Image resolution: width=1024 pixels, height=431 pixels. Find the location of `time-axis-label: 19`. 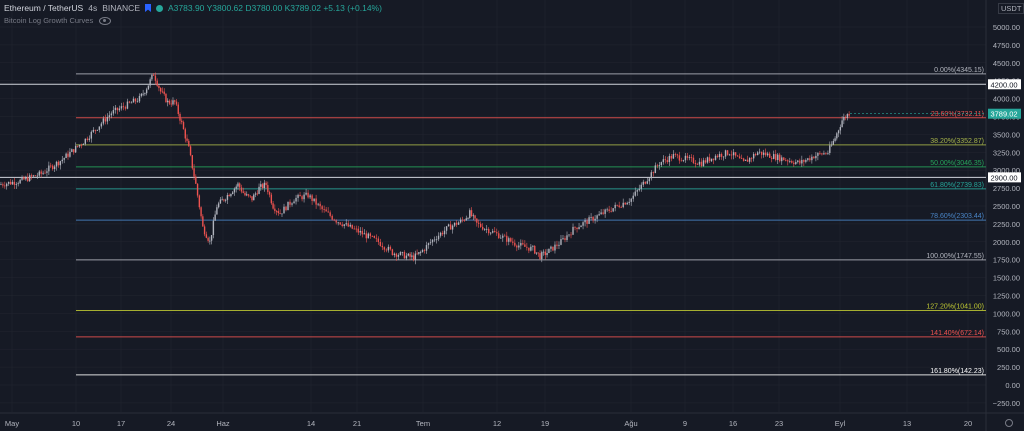

time-axis-label: 19 is located at coordinates (545, 423).